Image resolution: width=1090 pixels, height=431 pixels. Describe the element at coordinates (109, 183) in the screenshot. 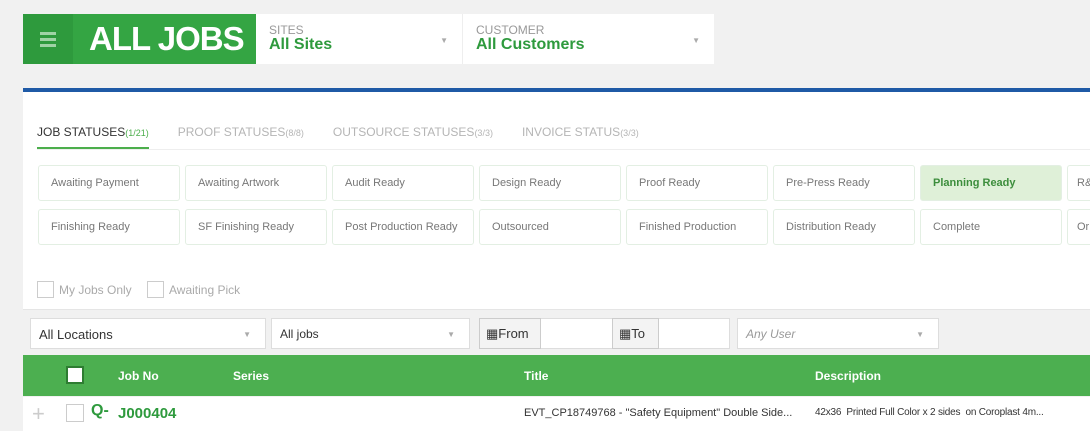

I see `status-button: Awaiting Payment` at that location.